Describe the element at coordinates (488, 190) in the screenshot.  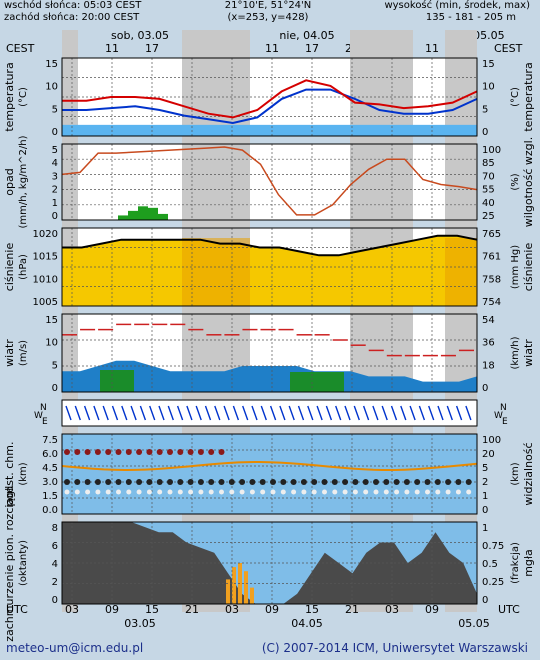
I see `tick-right: 55` at that location.